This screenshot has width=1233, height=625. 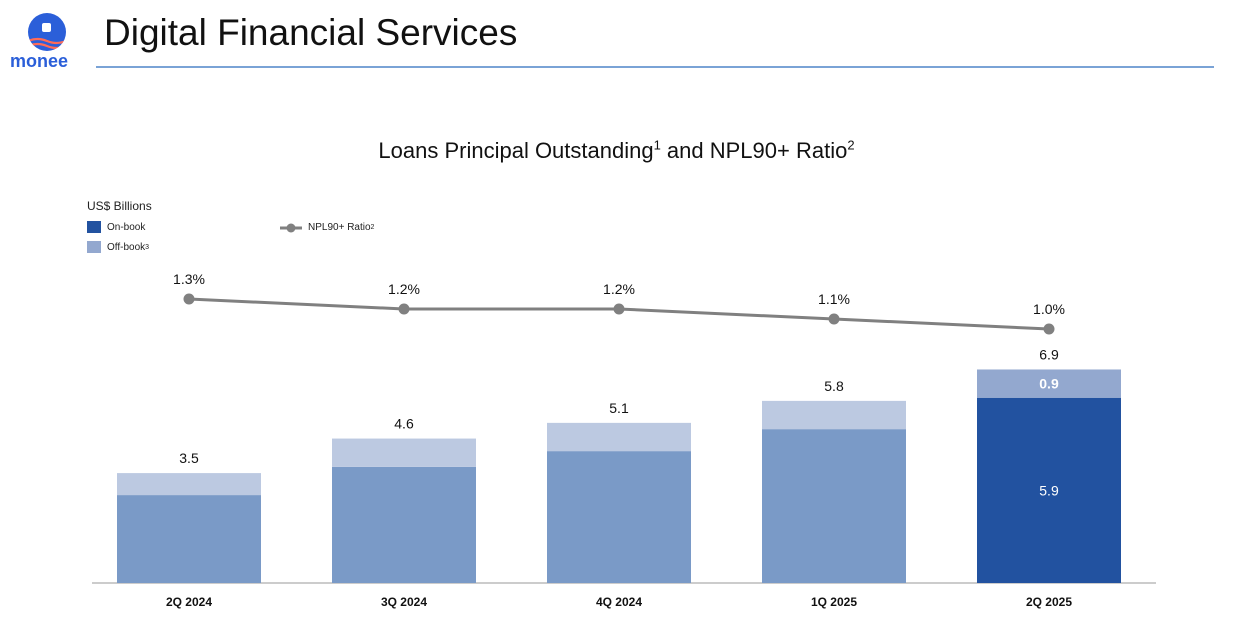 I want to click on page-title: Digital Financial Services, so click(x=311, y=32).